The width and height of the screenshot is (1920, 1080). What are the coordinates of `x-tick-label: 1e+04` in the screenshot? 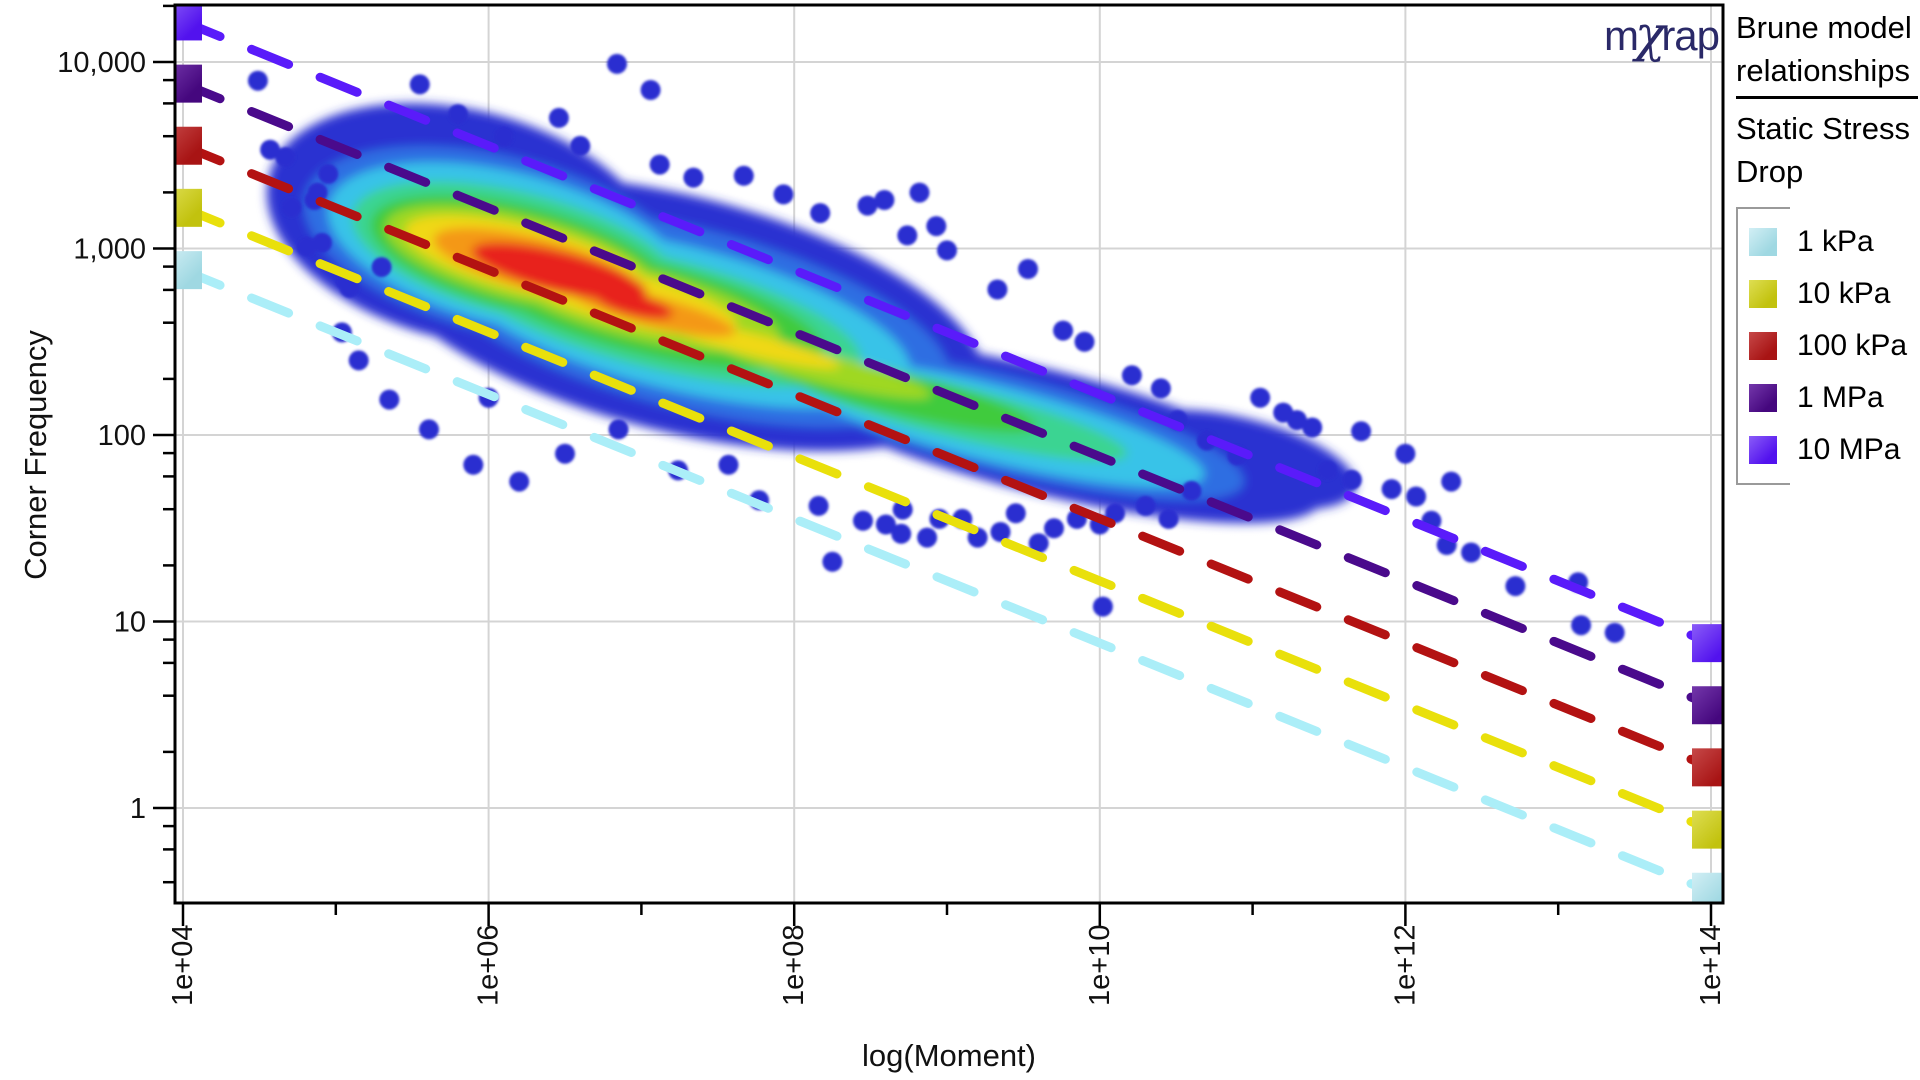 It's located at (183, 965).